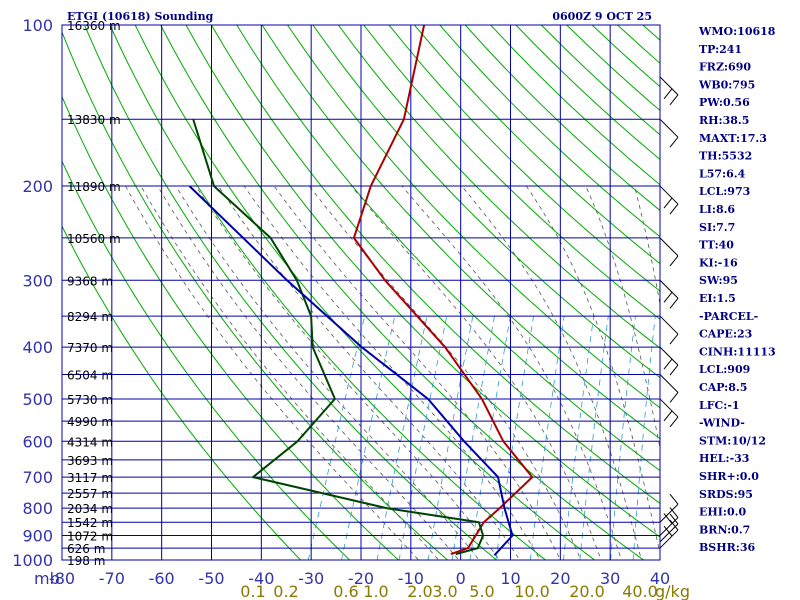 Image resolution: width=800 pixels, height=600 pixels. Describe the element at coordinates (722, 512) in the screenshot. I see `index-item: EHI:0.0` at that location.